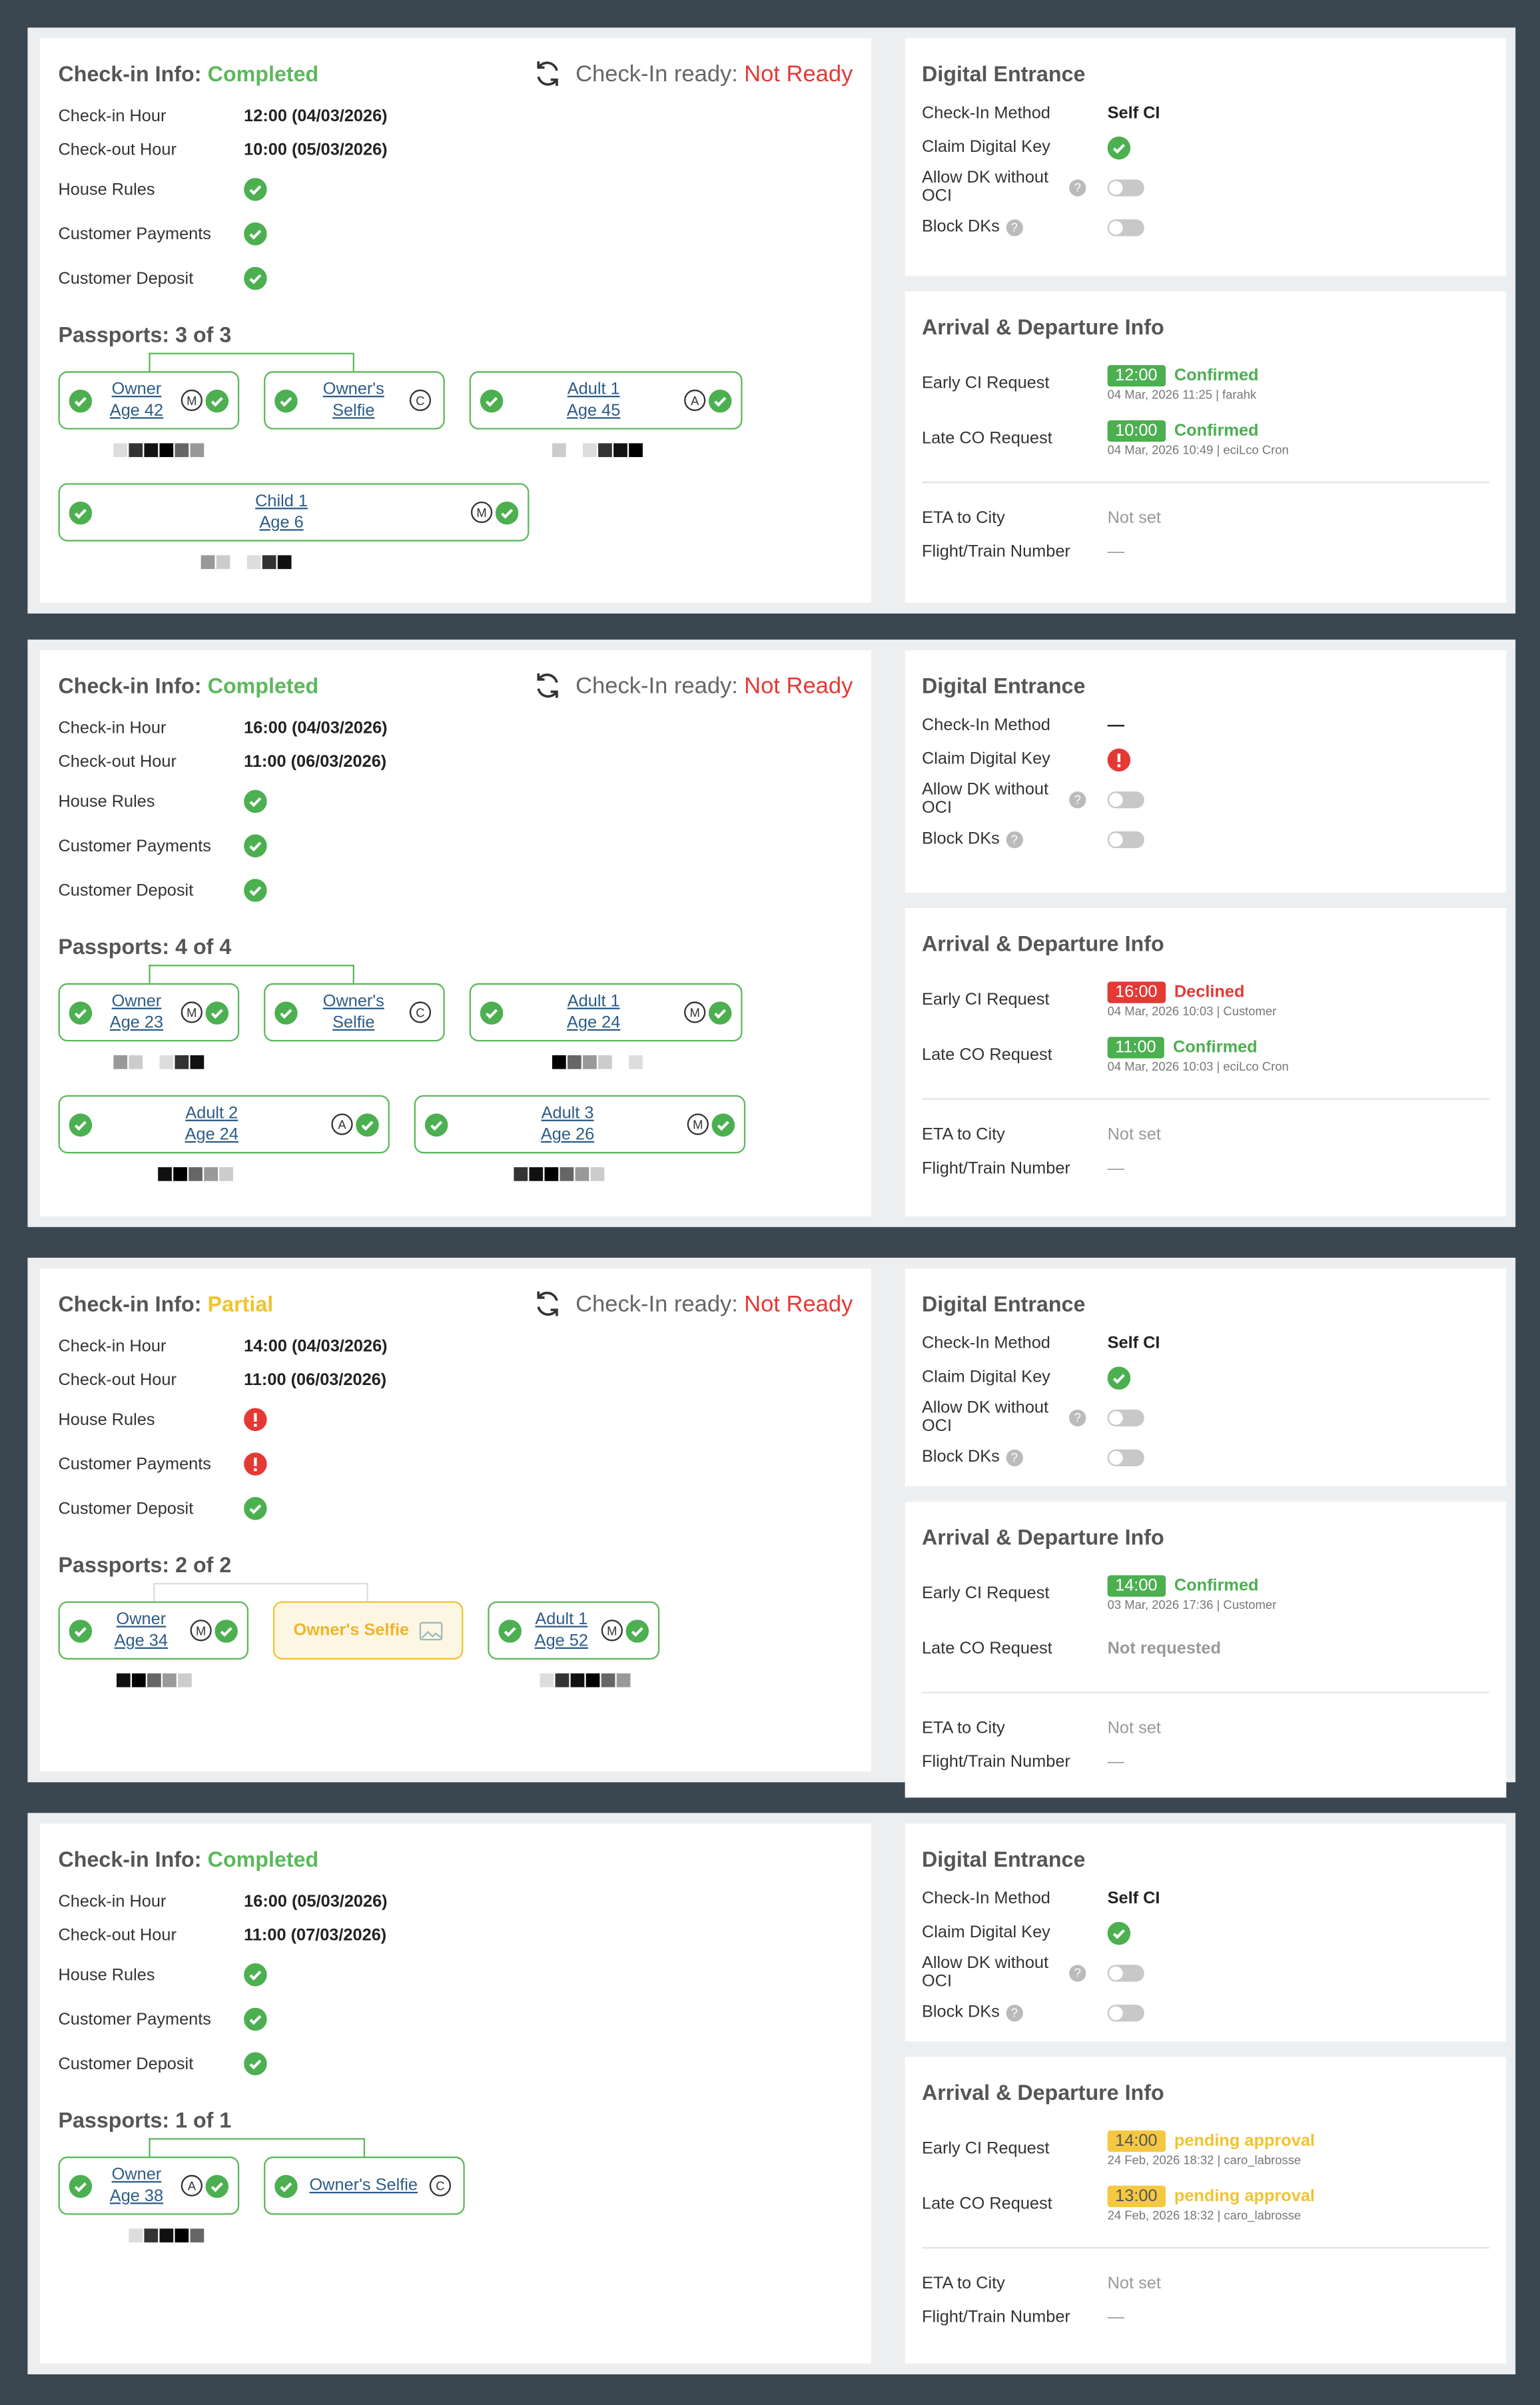  Describe the element at coordinates (1205, 148) in the screenshot. I see `claim-row: Claim Digital Key` at that location.